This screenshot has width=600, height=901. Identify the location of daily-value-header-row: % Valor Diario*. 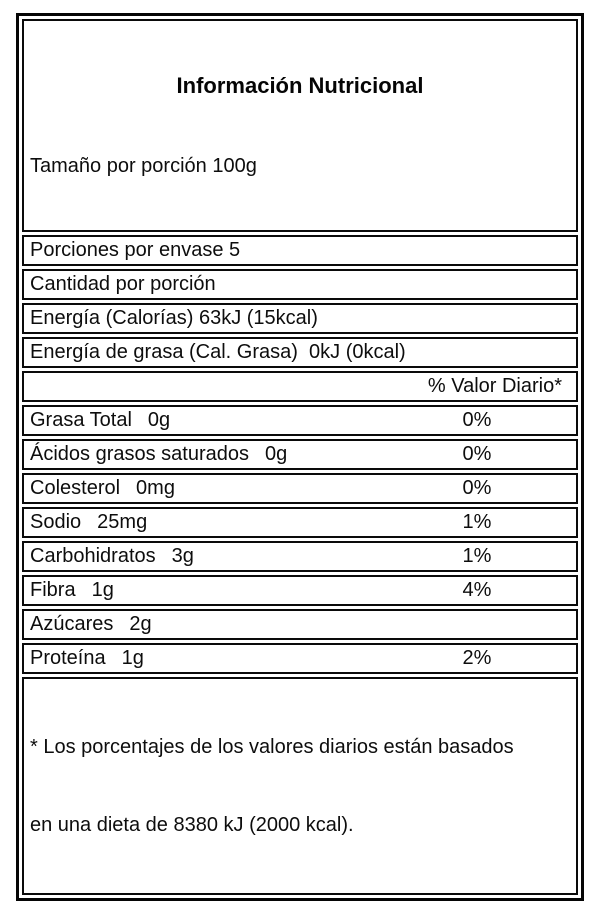
(300, 386).